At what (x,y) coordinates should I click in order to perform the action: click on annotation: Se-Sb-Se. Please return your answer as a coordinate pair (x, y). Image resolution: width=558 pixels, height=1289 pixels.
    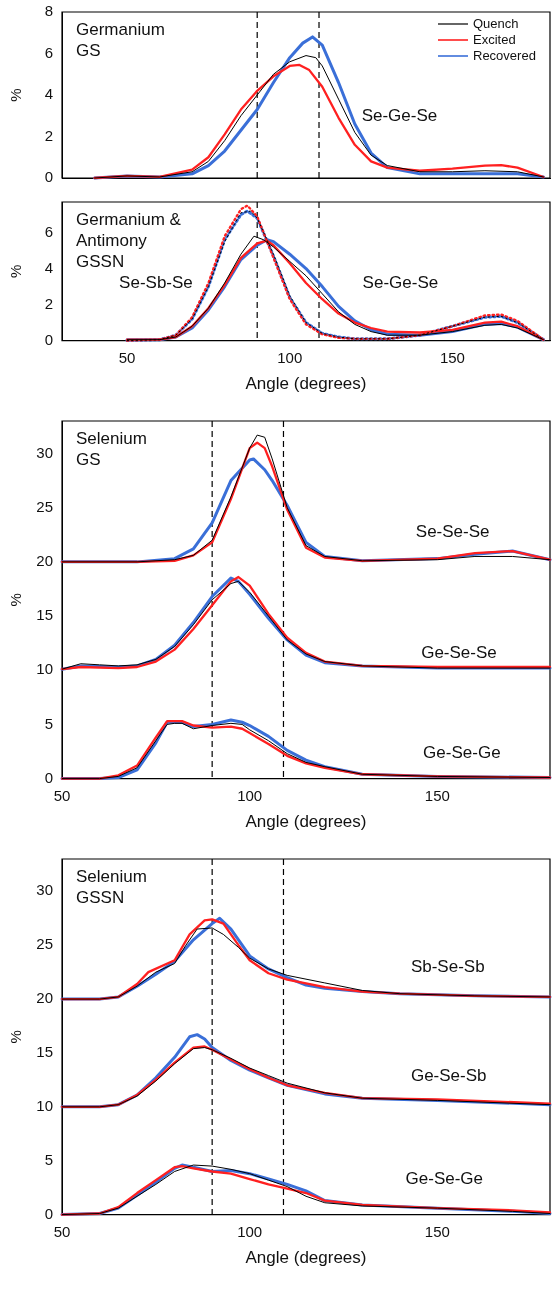
    Looking at the image, I should click on (156, 283).